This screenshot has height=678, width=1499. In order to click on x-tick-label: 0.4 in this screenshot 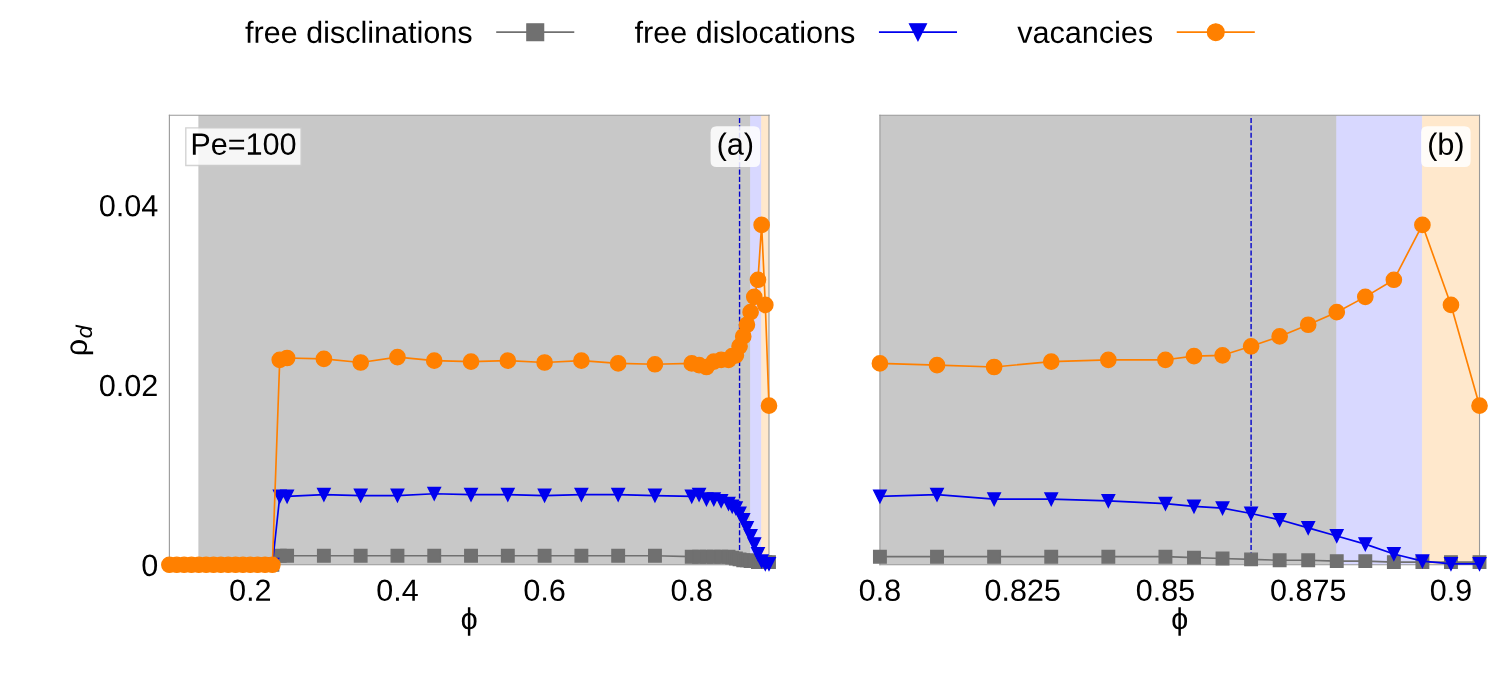, I will do `click(397, 590)`.